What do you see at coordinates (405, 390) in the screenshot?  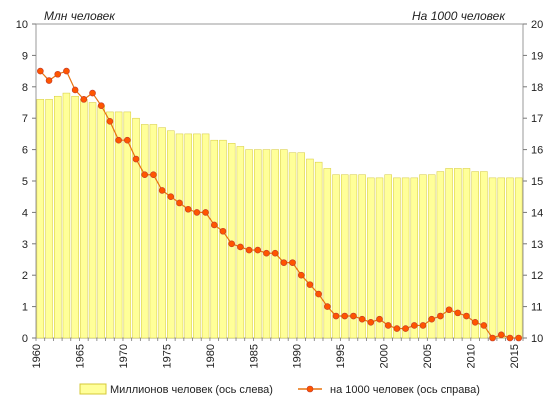 I see `legend-label-line: на 1000 человек (ось справа)` at bounding box center [405, 390].